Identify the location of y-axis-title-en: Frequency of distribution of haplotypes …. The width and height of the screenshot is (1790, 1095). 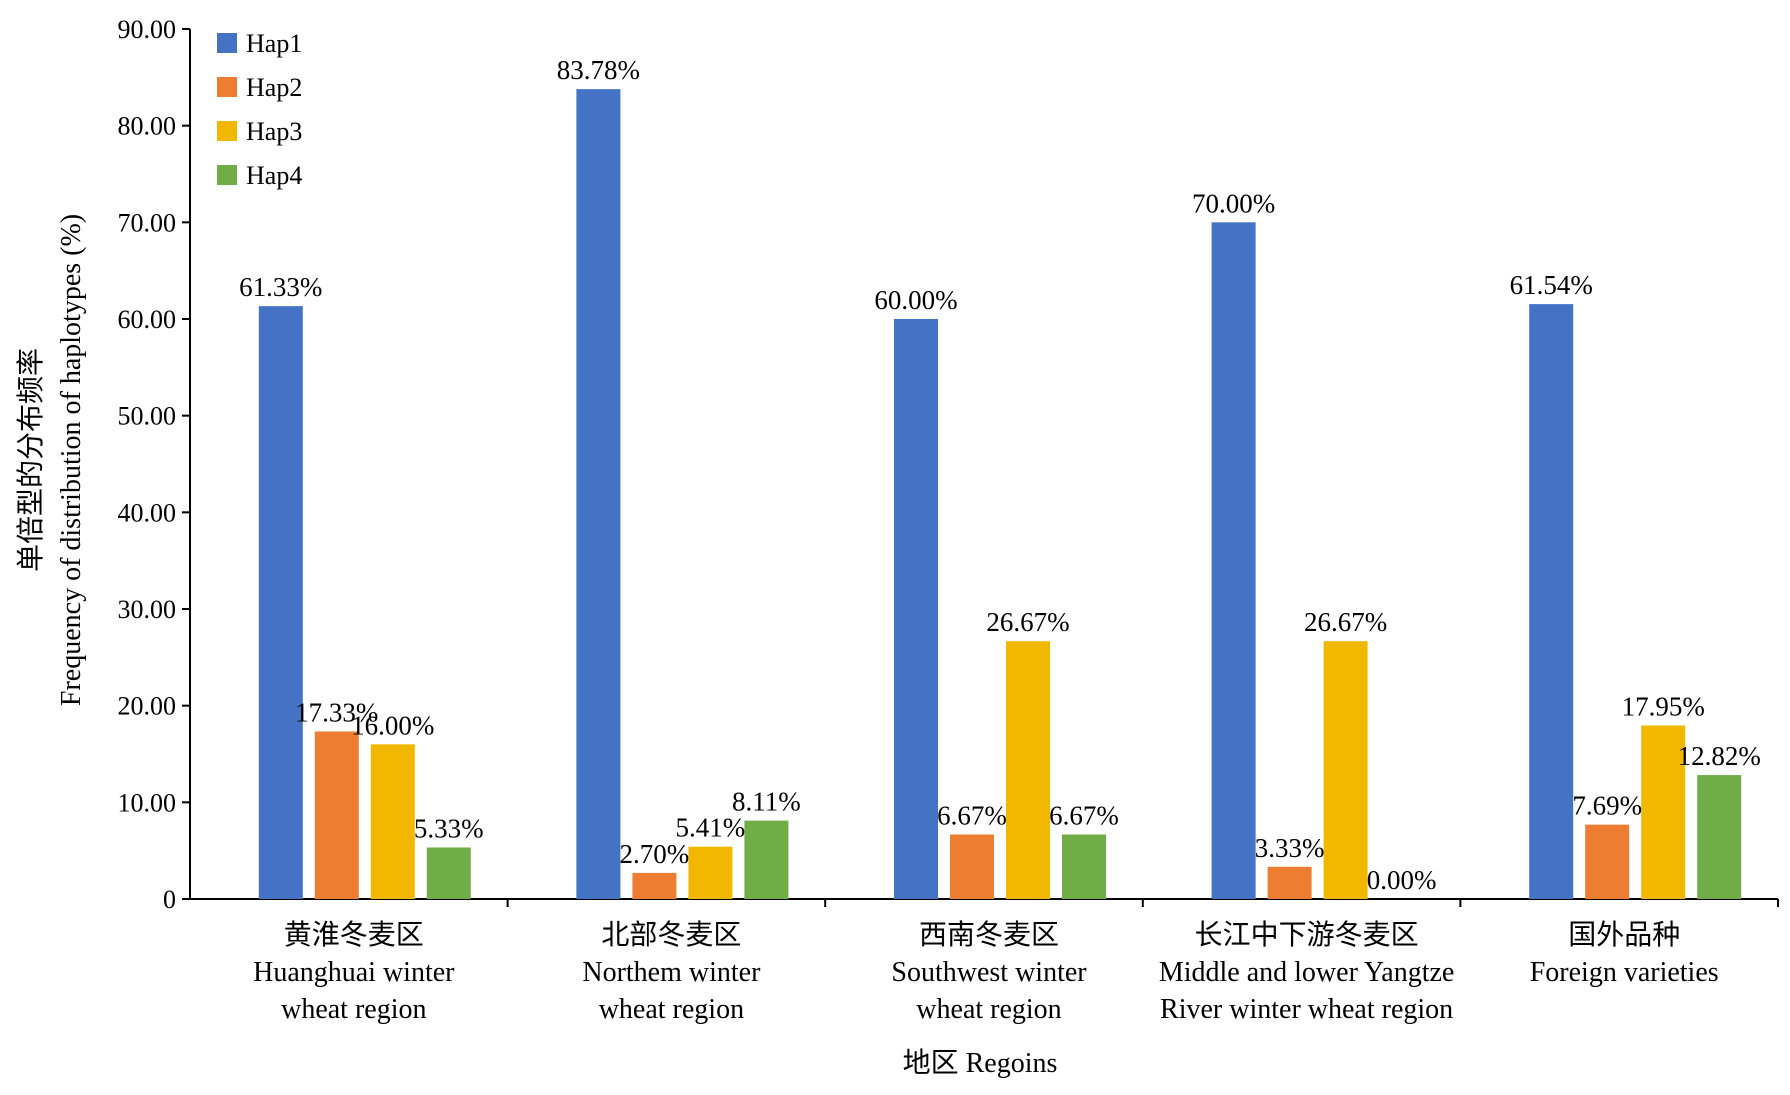
(71, 460).